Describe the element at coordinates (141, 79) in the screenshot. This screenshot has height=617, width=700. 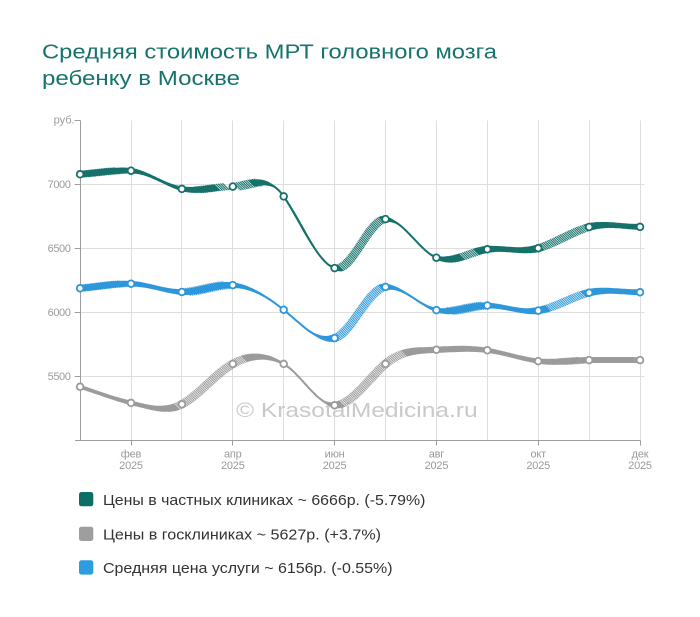
I see `svg-text: ребенку в Москве` at that location.